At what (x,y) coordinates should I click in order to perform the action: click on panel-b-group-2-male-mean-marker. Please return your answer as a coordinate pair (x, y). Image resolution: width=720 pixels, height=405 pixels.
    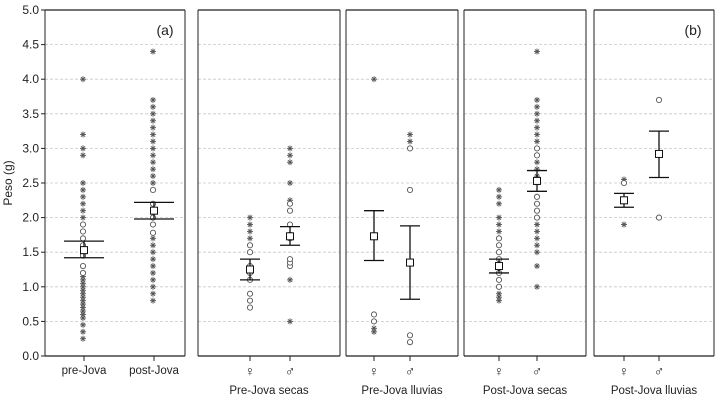
    Looking at the image, I should click on (410, 262).